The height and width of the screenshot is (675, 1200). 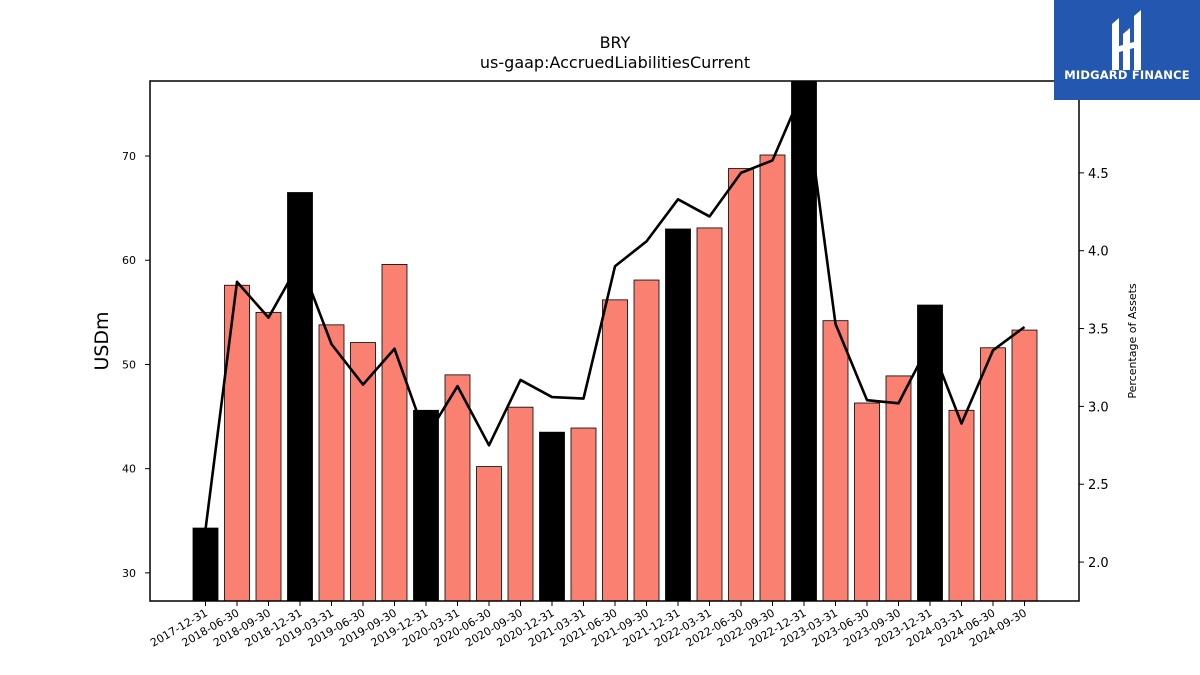 I want to click on brand-logo-text: MIDGARD FINANCE, so click(x=1127, y=75).